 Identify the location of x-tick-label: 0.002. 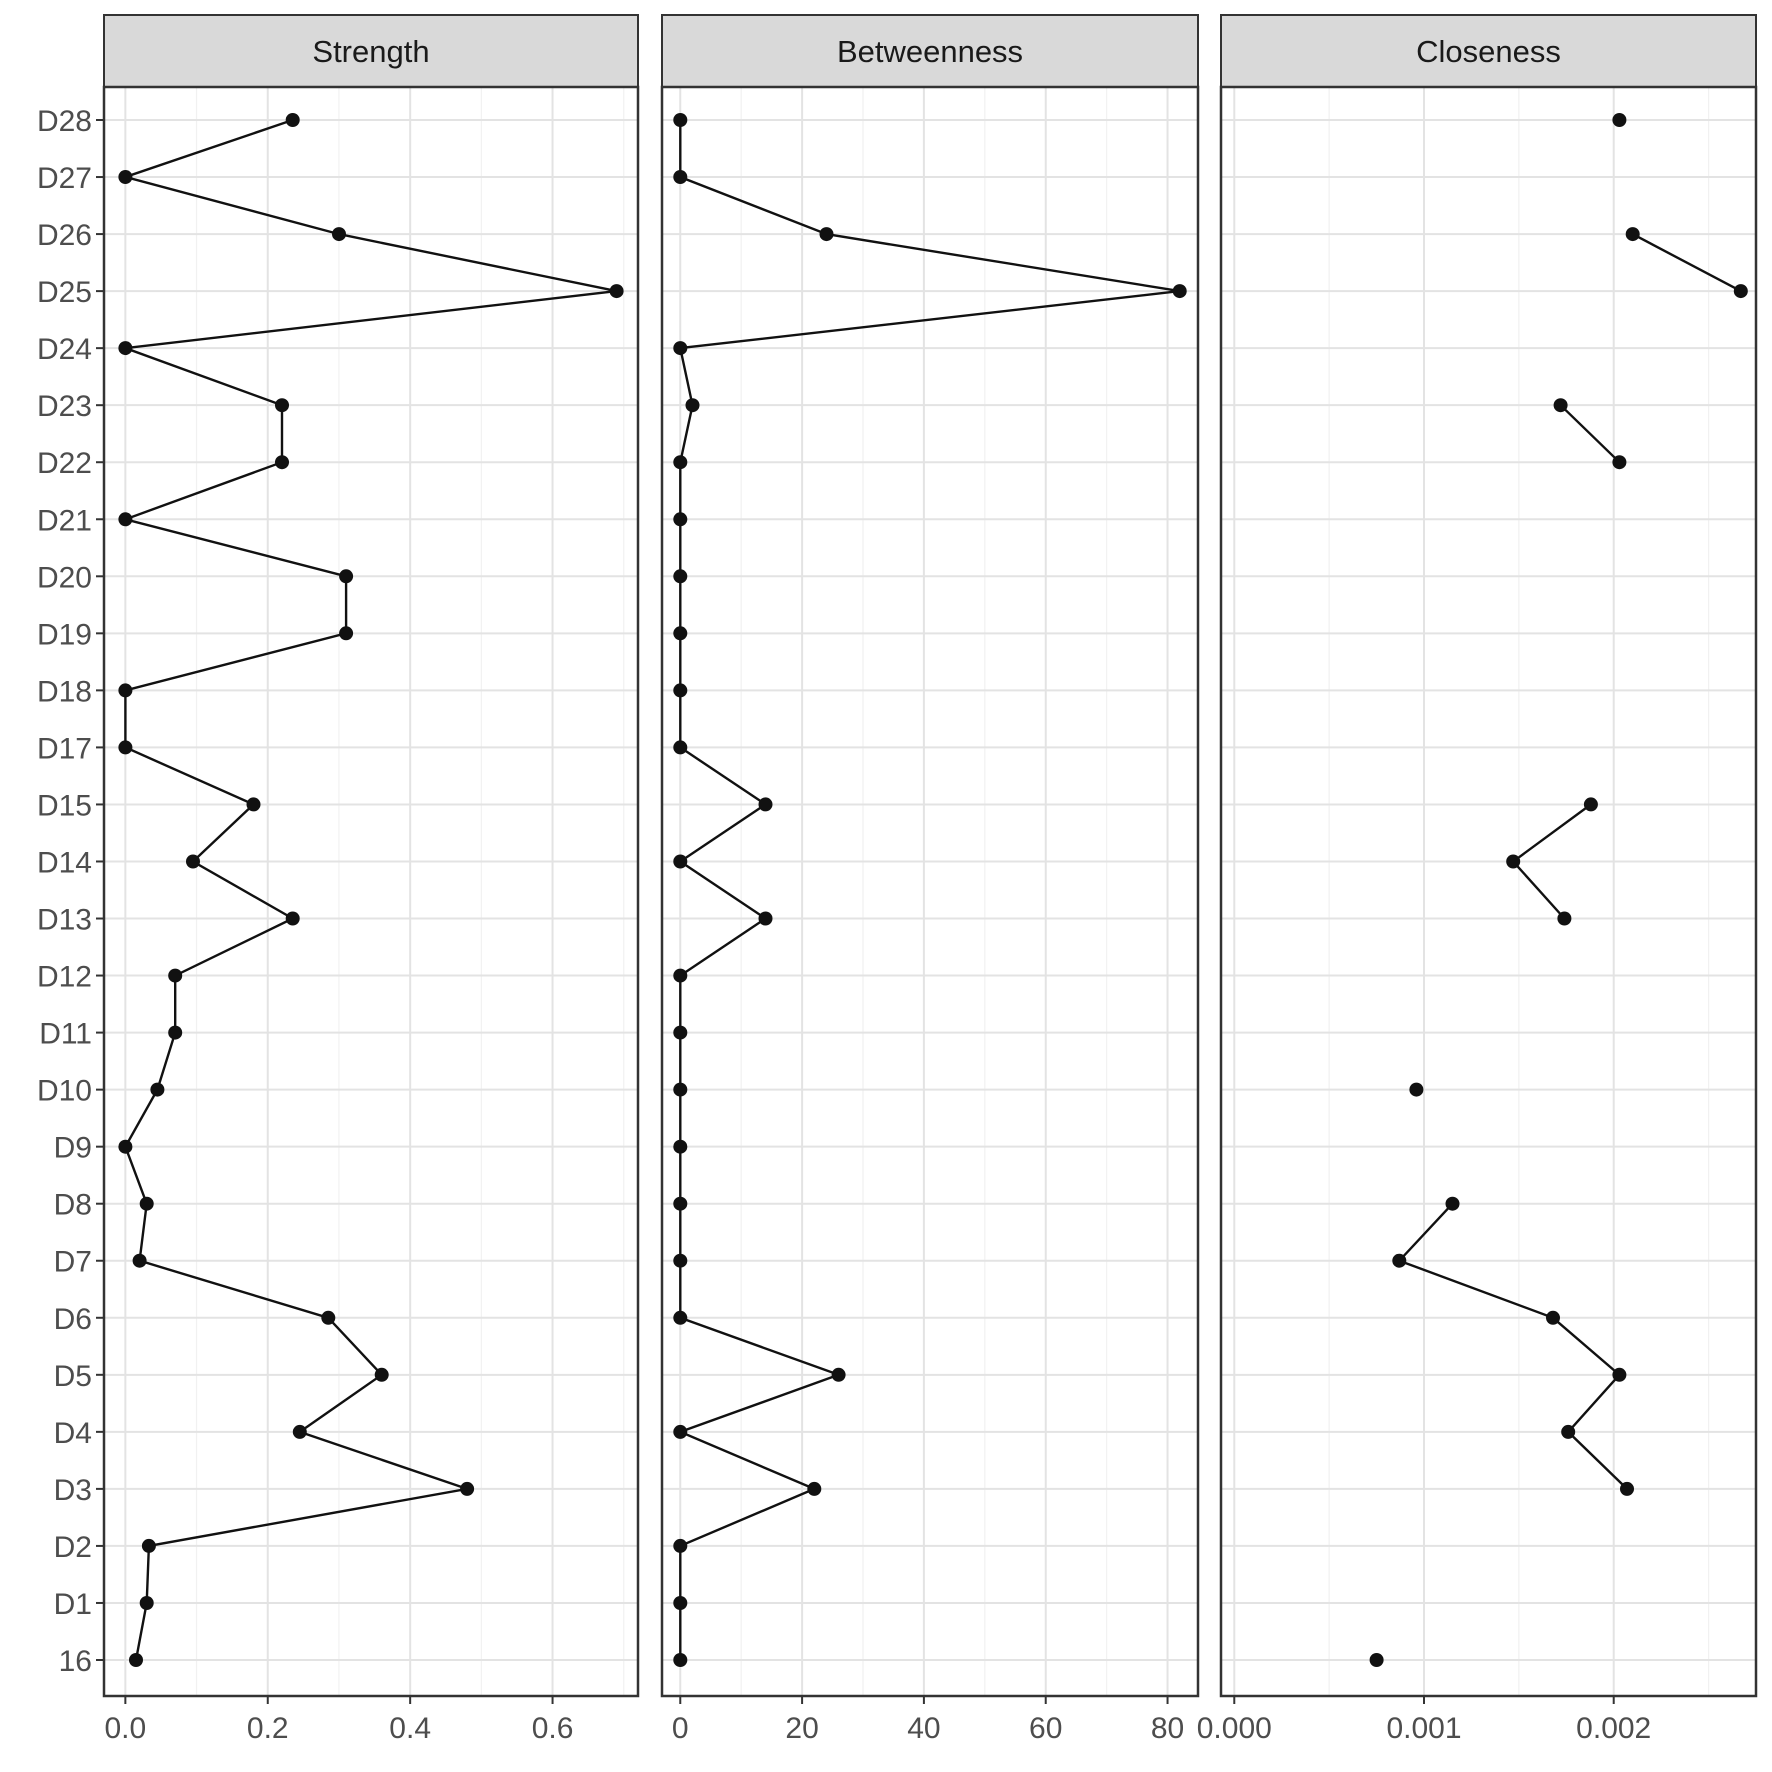
(1613, 1728).